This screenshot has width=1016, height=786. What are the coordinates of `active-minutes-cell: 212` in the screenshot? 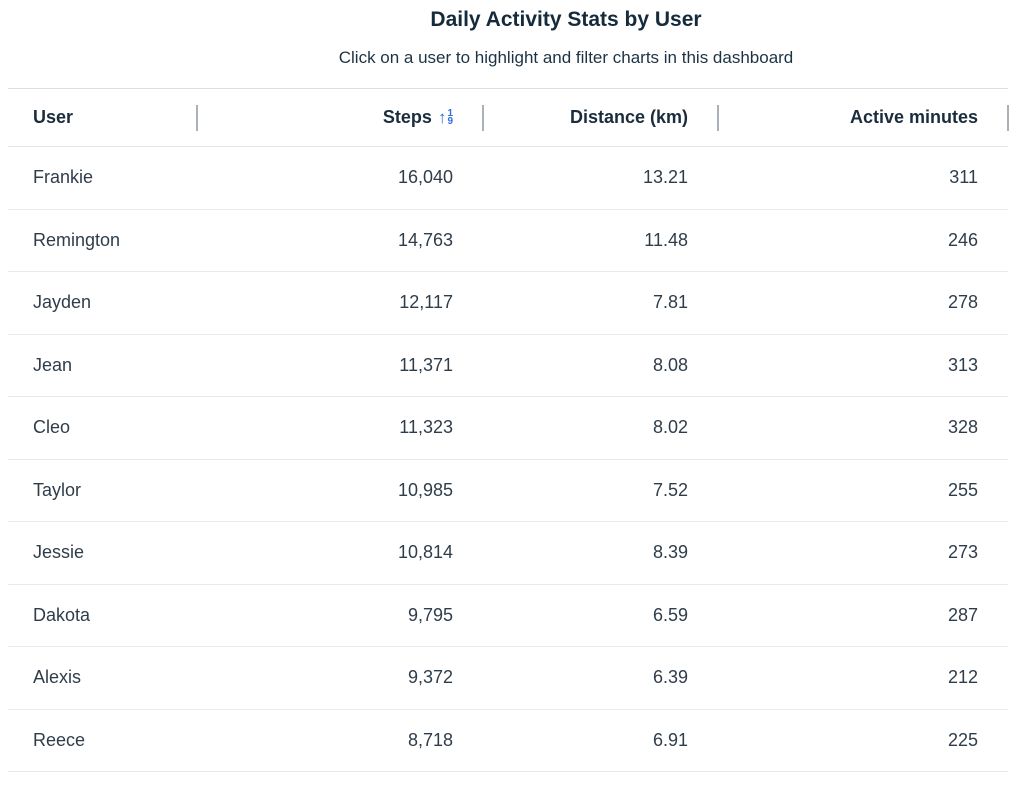 It's located at (863, 678).